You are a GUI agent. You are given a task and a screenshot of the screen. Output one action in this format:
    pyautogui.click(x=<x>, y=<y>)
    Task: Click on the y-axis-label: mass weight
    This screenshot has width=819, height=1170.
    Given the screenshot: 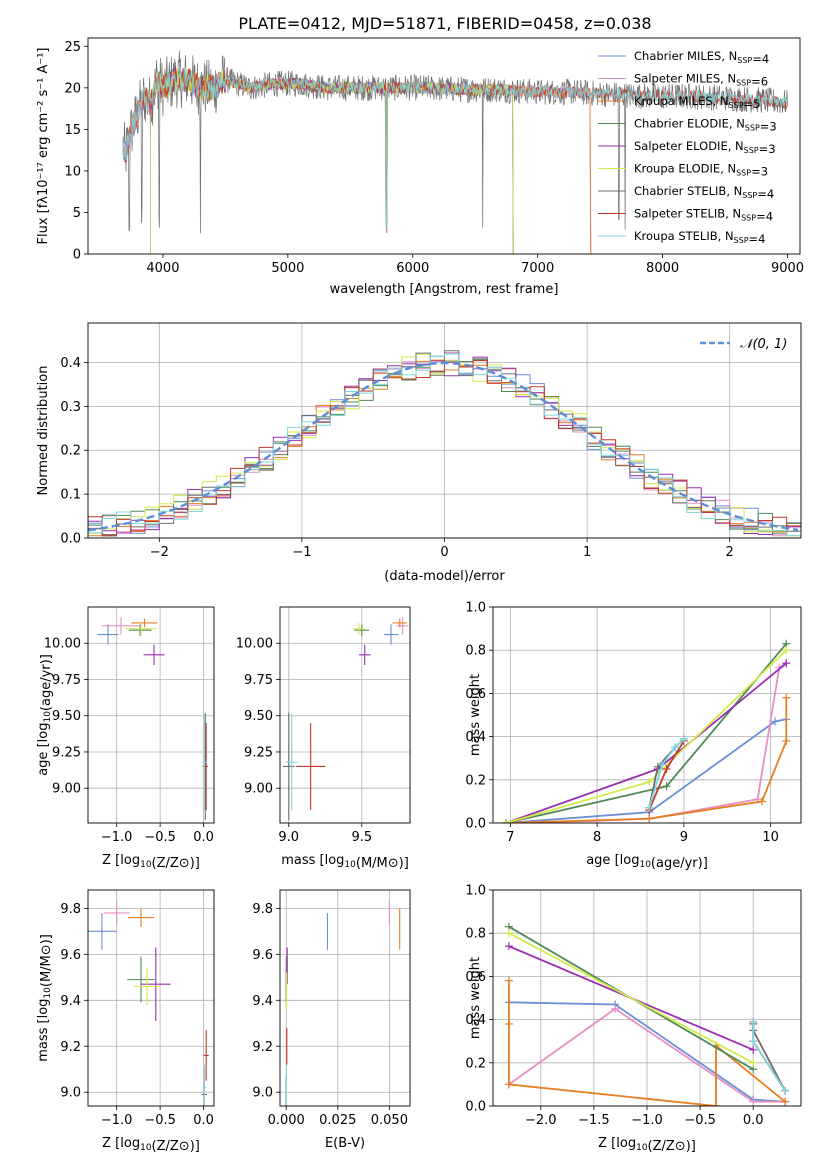 What is the action you would take?
    pyautogui.click(x=475, y=998)
    